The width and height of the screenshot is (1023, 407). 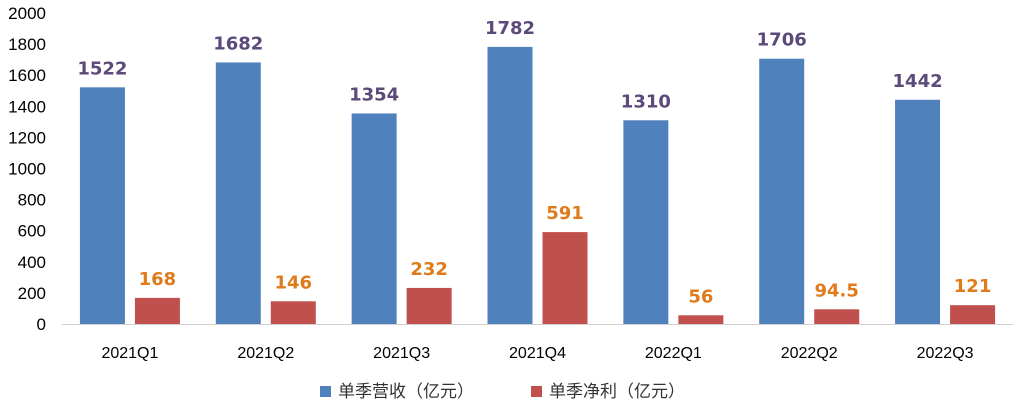 What do you see at coordinates (536, 391) in the screenshot?
I see `legend-swatch-net-profit` at bounding box center [536, 391].